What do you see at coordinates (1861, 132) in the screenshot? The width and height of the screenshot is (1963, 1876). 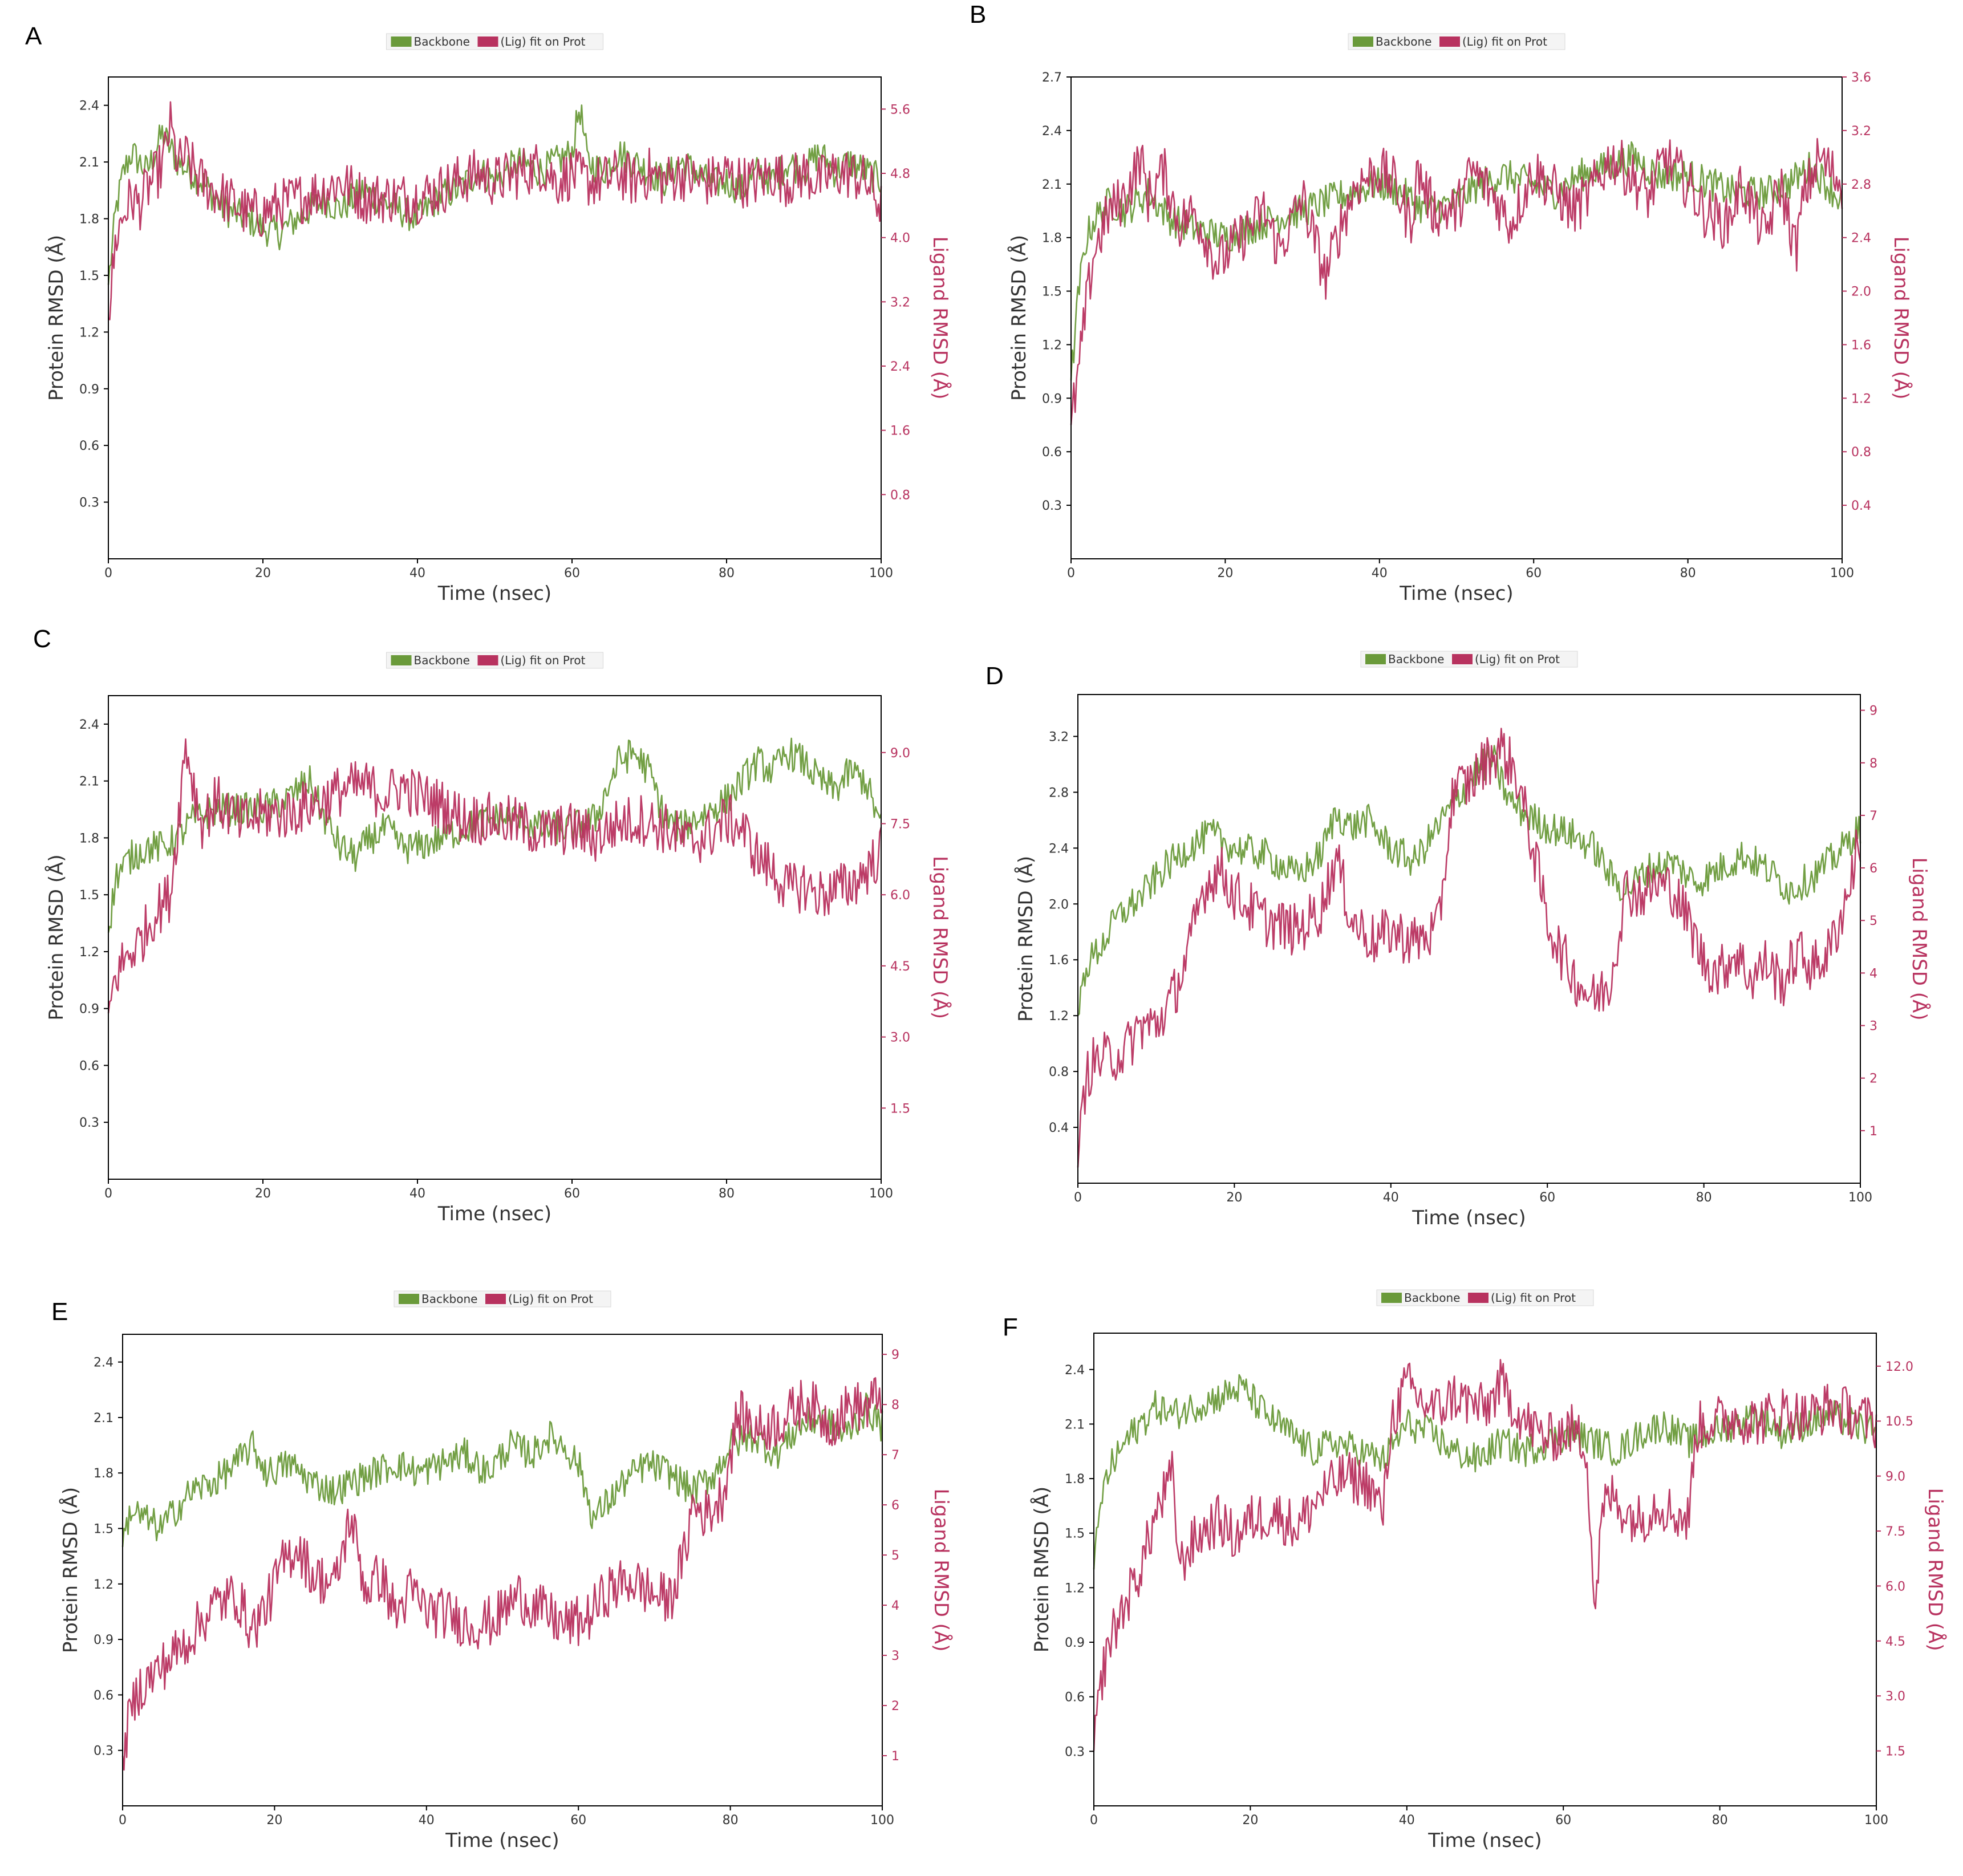 I see `y-right-tick-label: 3.2` at bounding box center [1861, 132].